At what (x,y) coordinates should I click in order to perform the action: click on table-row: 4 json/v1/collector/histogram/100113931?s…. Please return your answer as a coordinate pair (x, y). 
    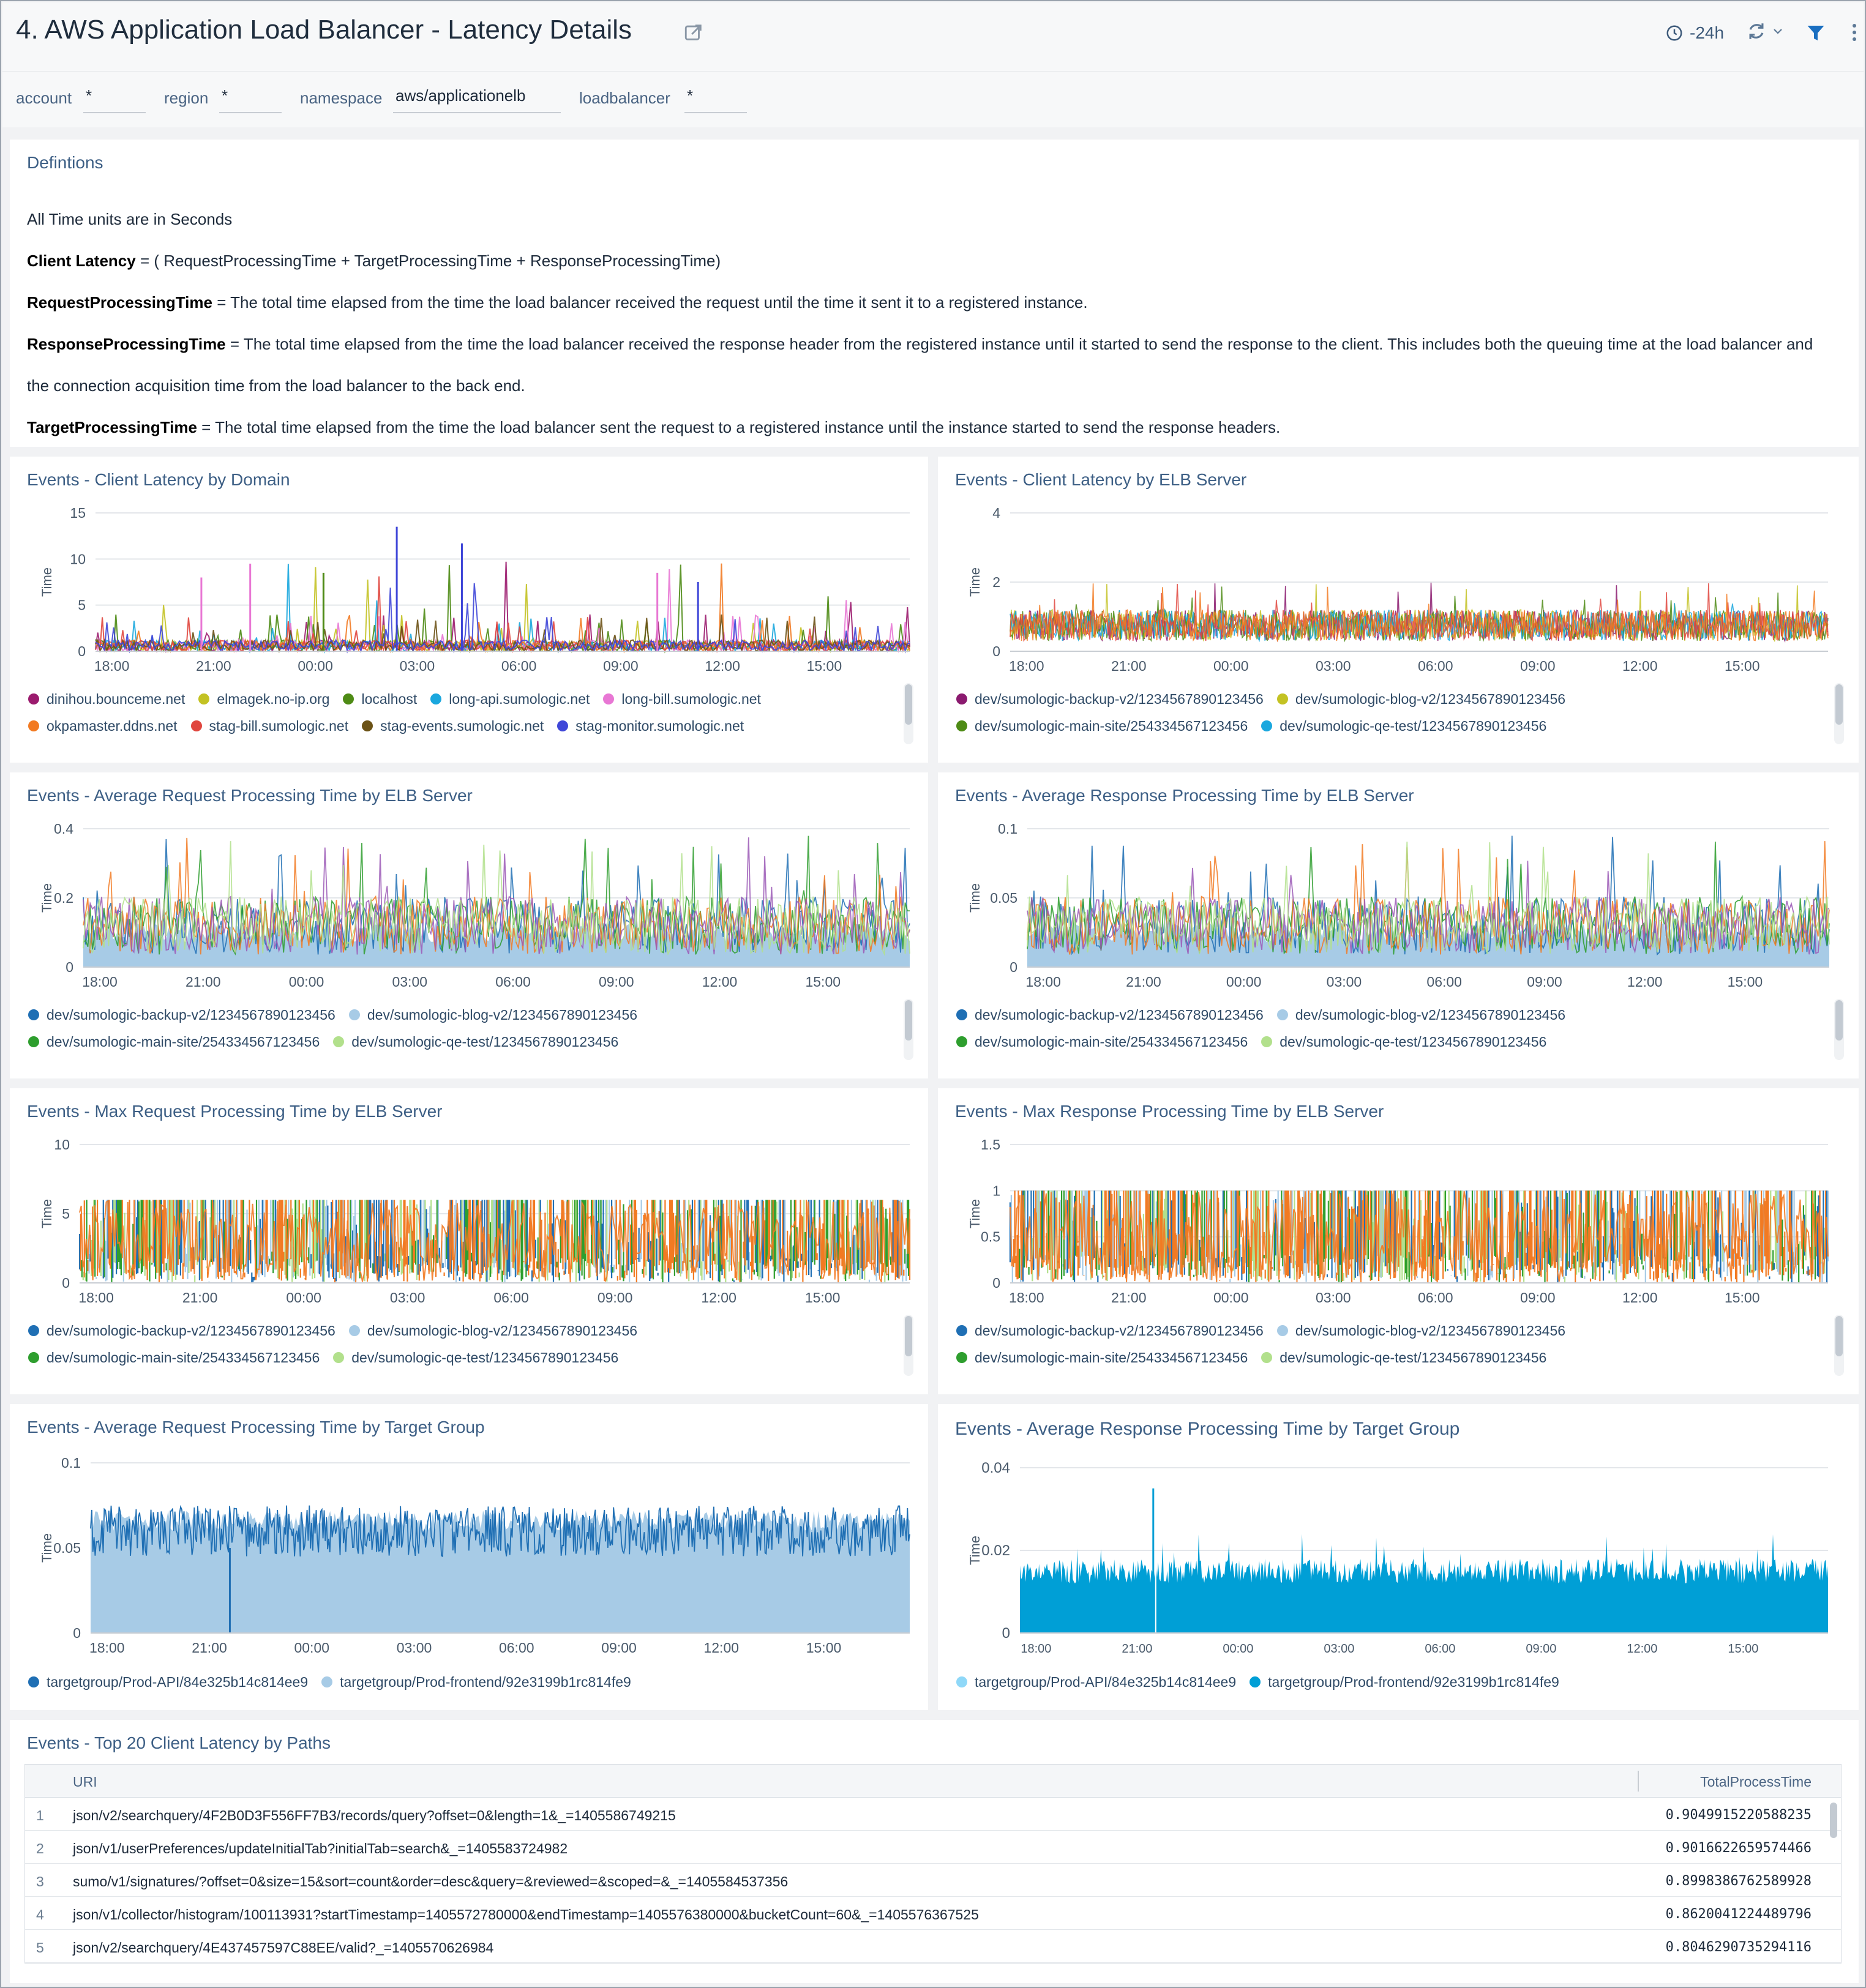
    Looking at the image, I should click on (933, 1913).